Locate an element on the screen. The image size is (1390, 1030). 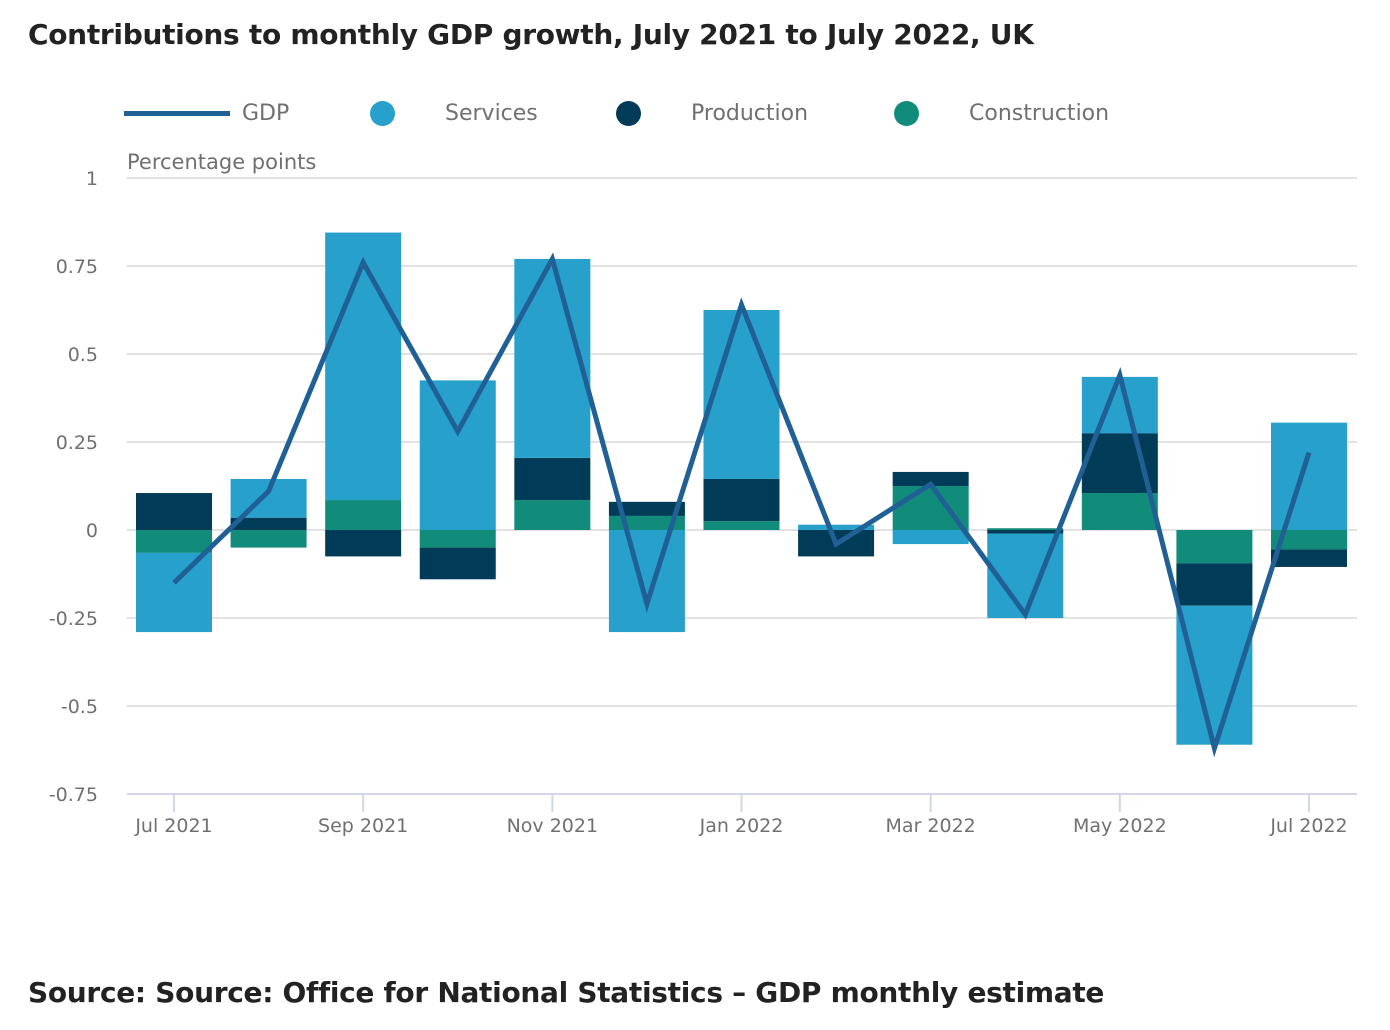
legend-item-gdp: GDP is located at coordinates (206, 113).